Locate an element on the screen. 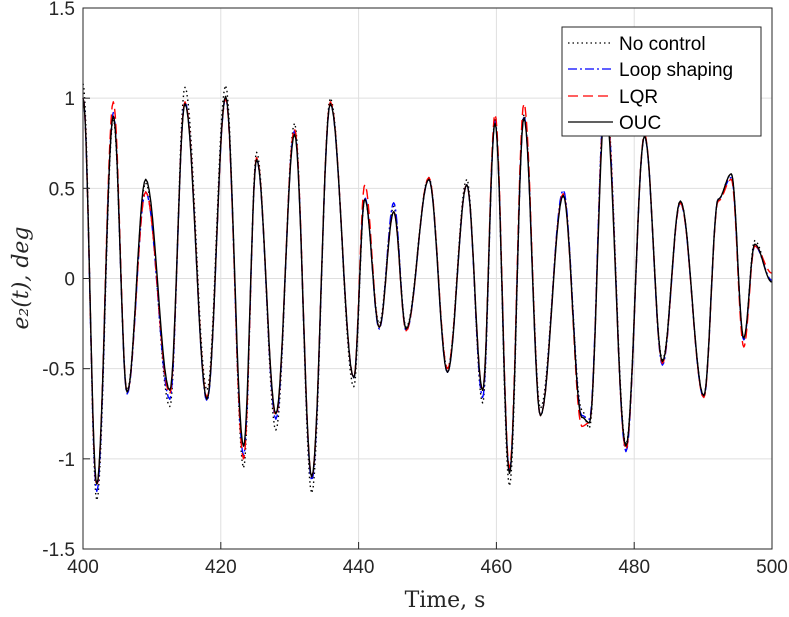  legend-label-lqr: LQR is located at coordinates (638, 97).